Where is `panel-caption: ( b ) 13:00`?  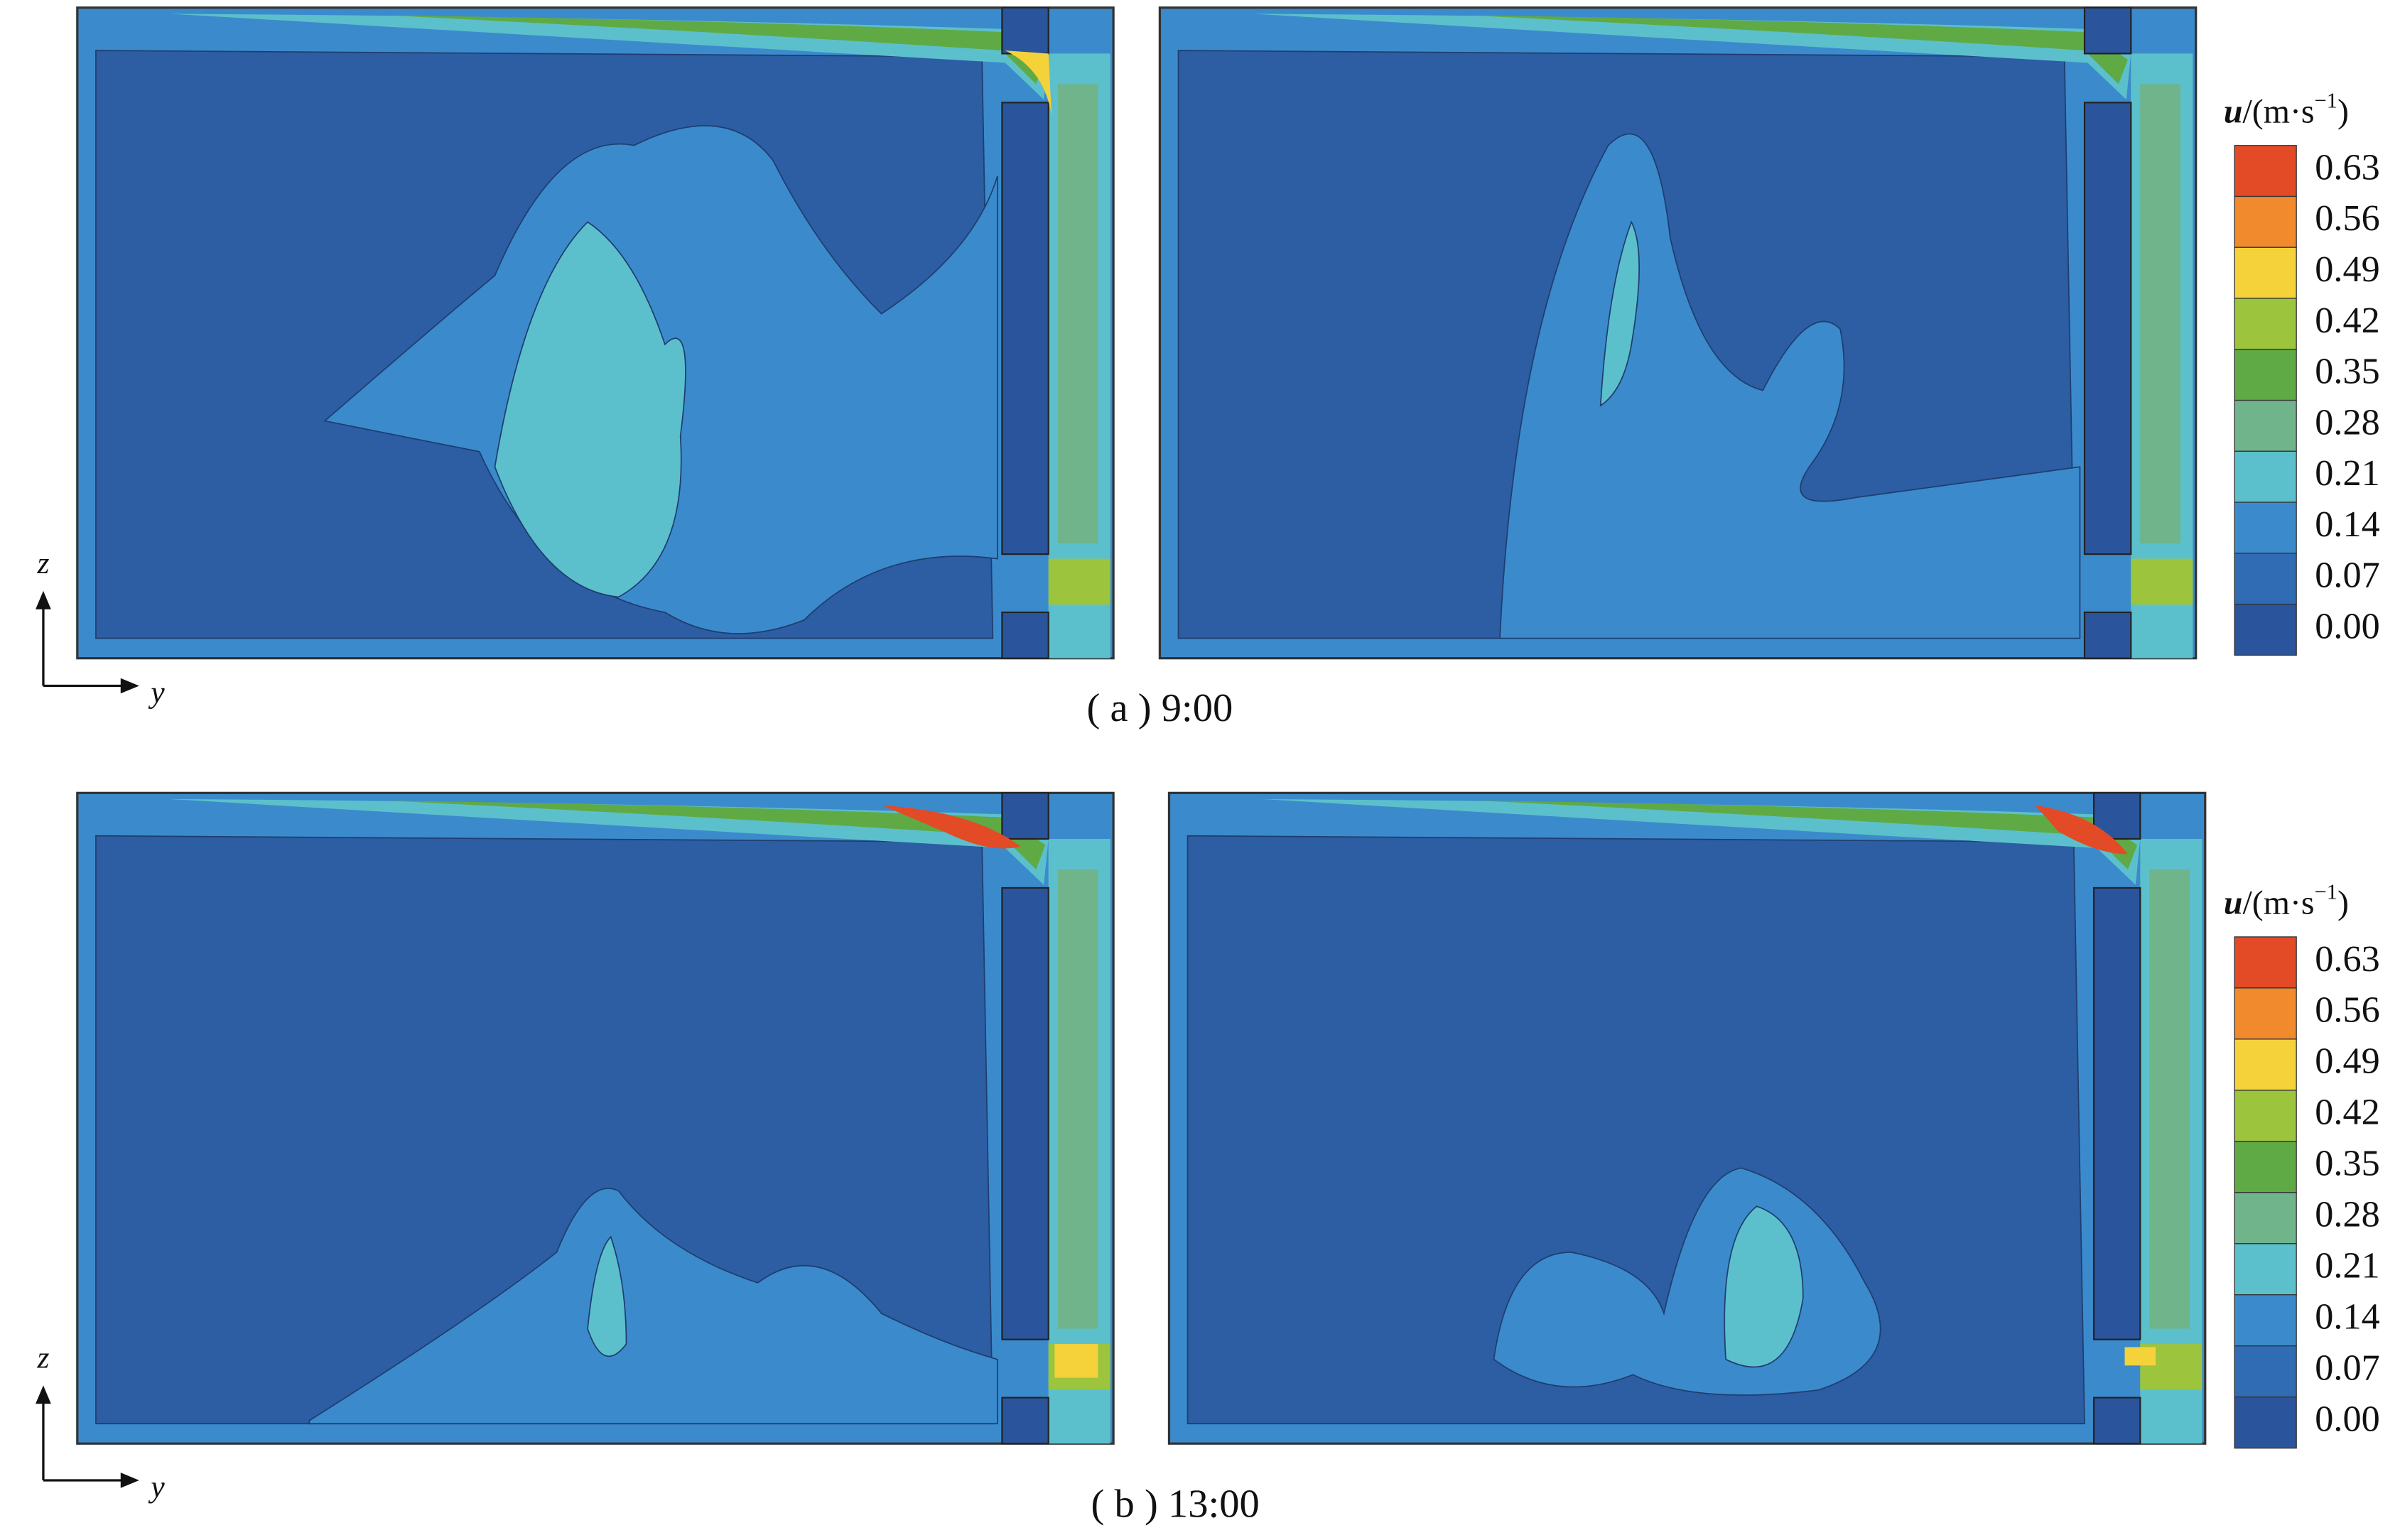
panel-caption: ( b ) 13:00 is located at coordinates (1175, 1505).